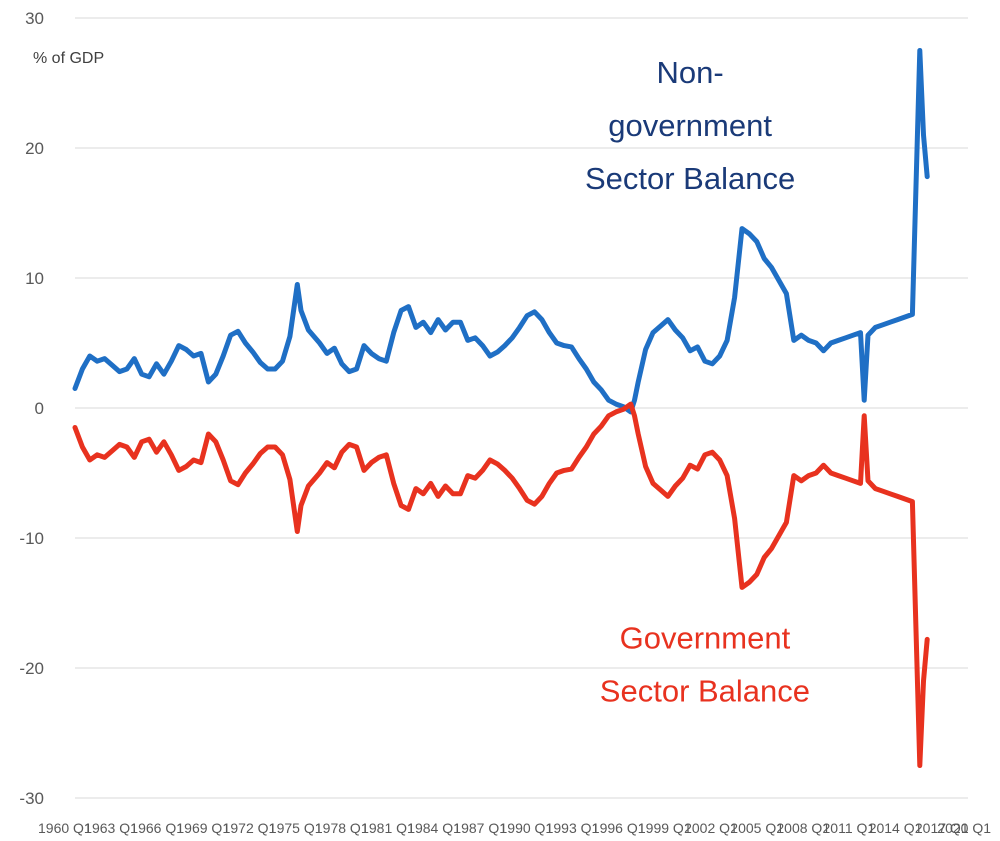  I want to click on x-tick-label: 2014 Q1, so click(896, 828).